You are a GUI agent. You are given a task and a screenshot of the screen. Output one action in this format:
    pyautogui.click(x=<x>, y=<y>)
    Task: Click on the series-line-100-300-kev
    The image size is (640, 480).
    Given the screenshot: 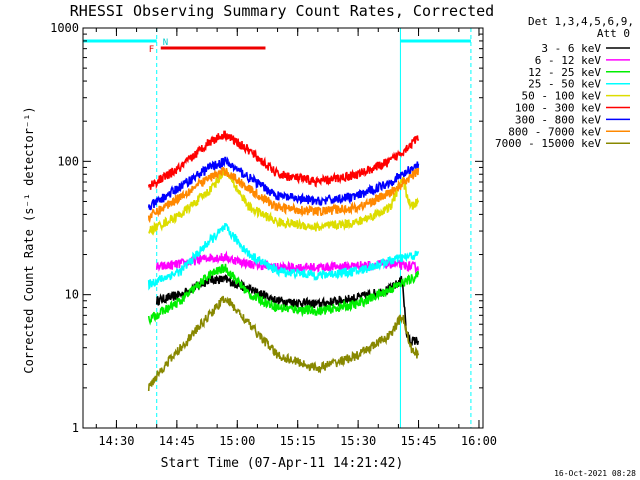 What is the action you would take?
    pyautogui.click(x=283, y=160)
    